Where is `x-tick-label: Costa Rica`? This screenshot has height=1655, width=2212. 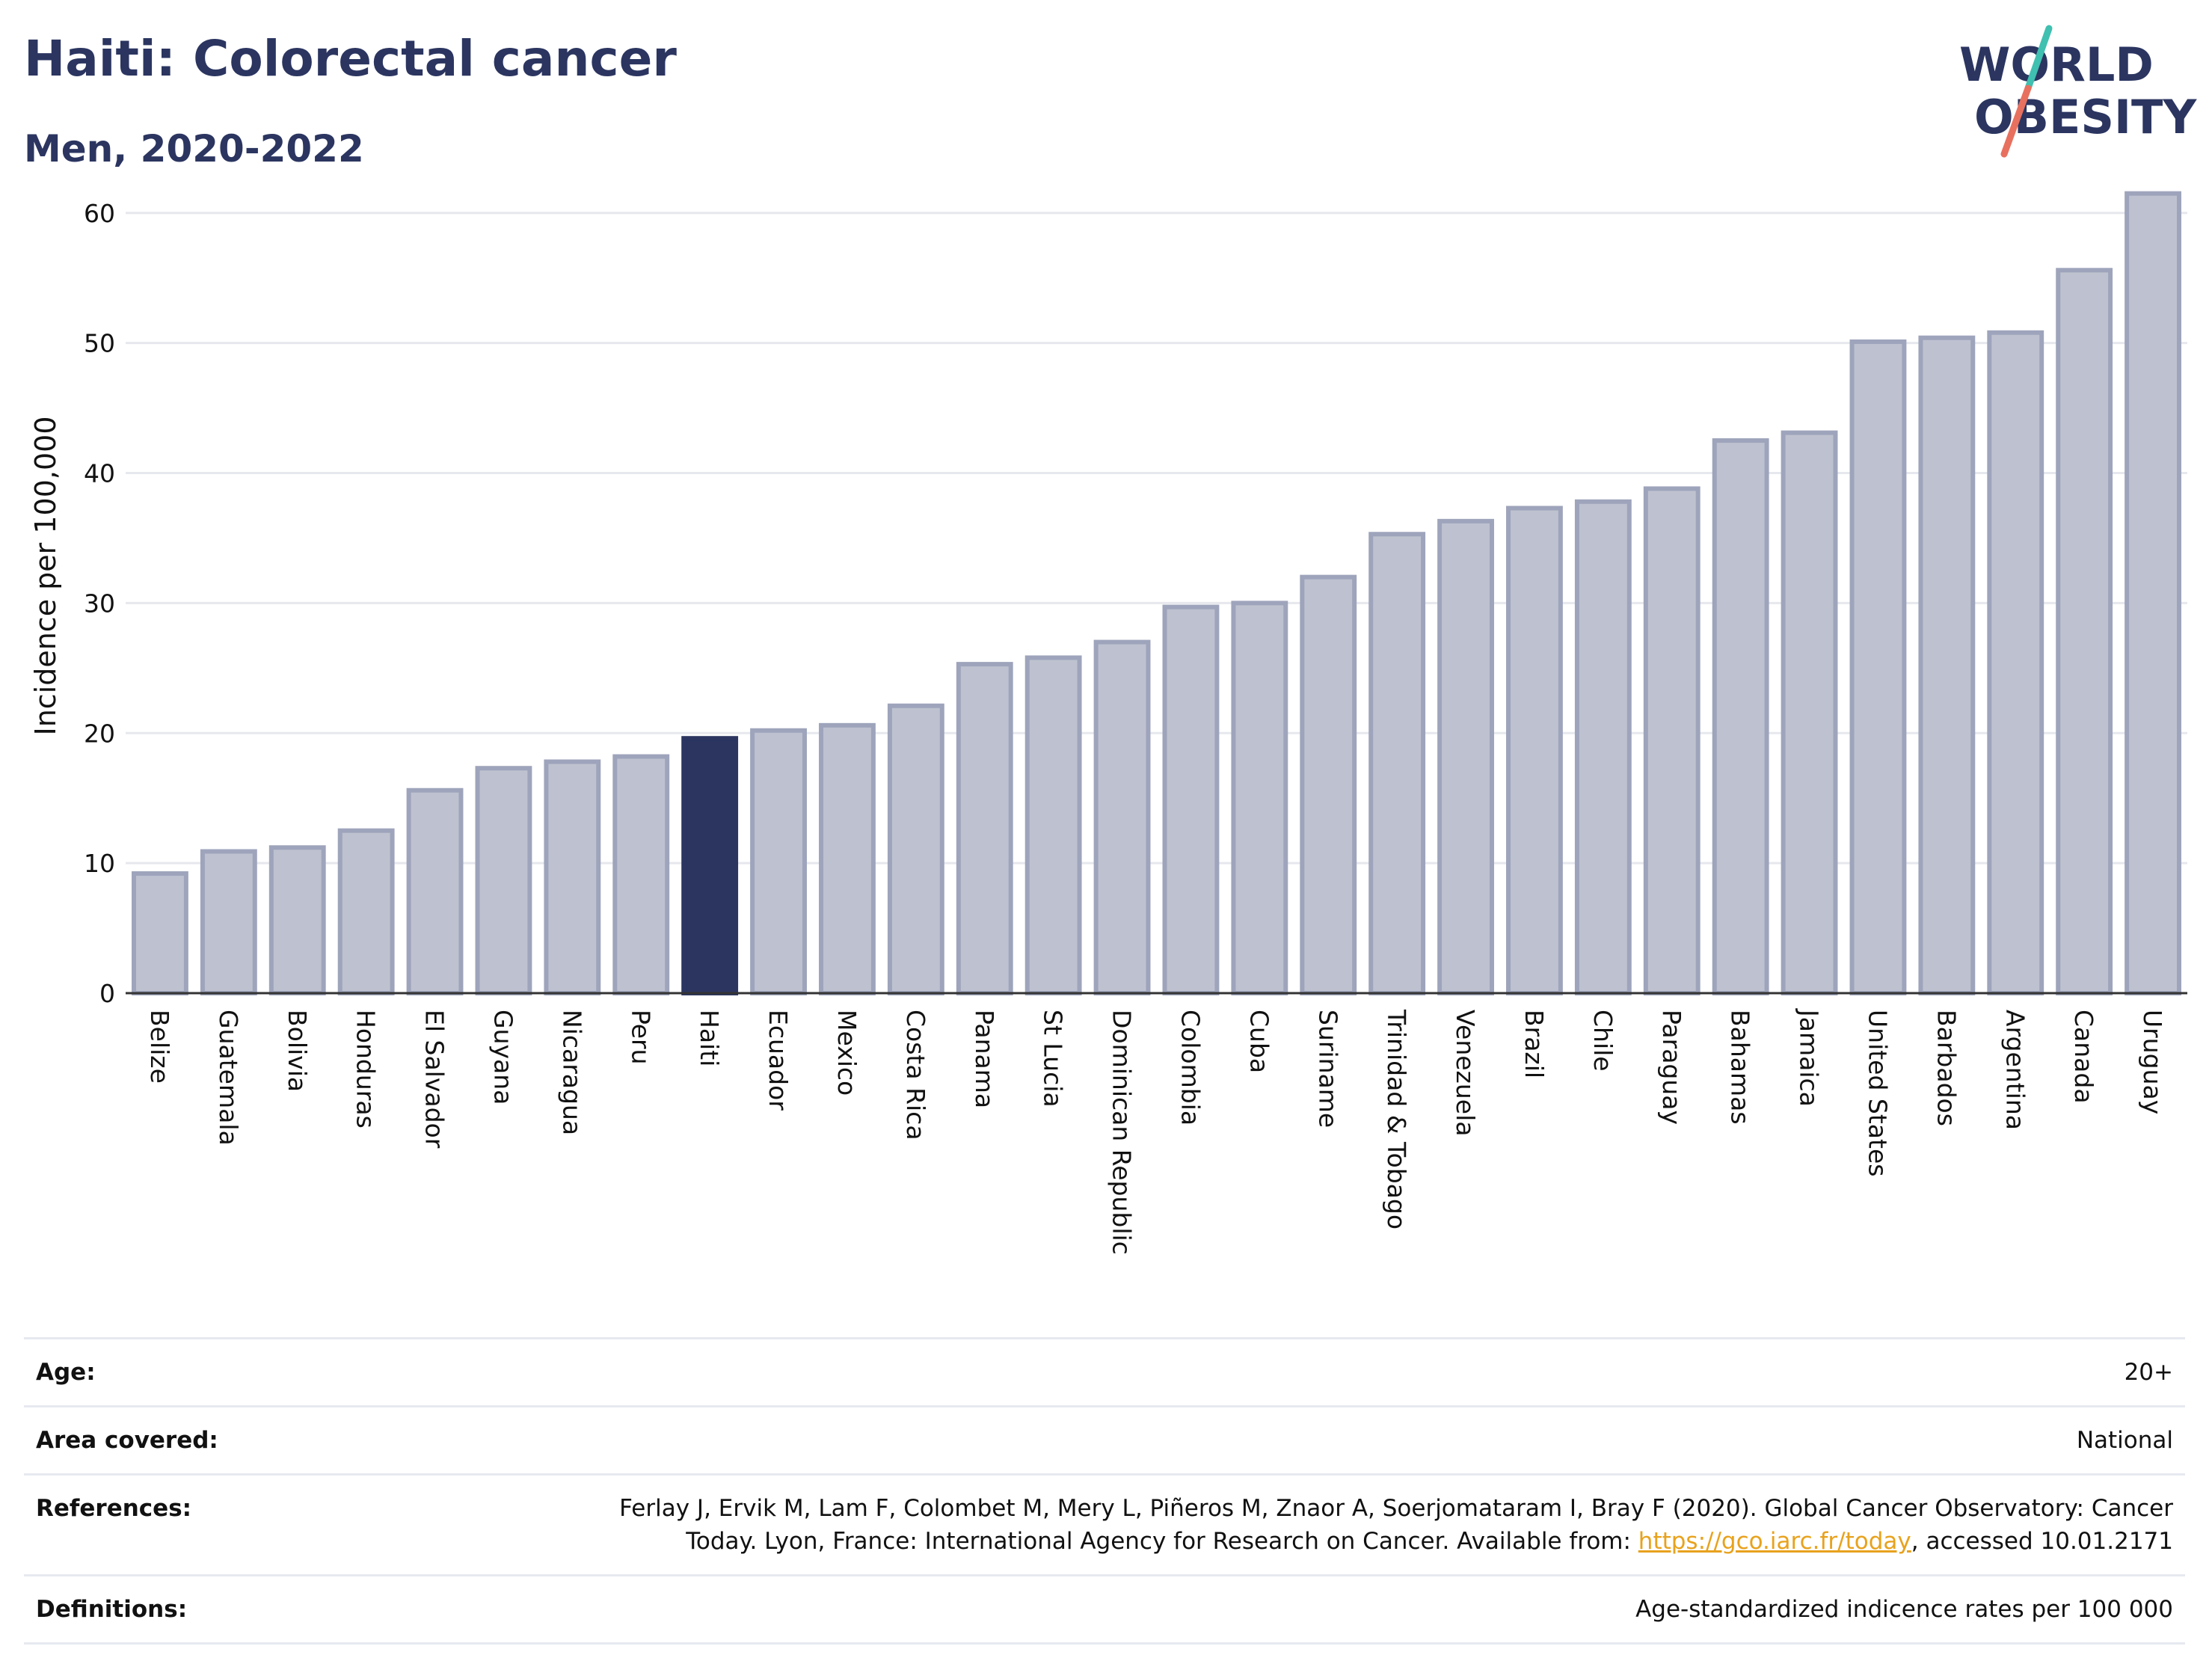 x-tick-label: Costa Rica is located at coordinates (915, 1075).